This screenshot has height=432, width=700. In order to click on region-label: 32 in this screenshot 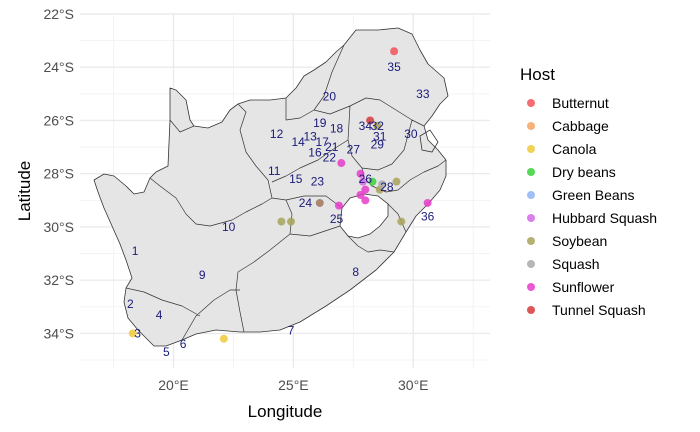, I will do `click(378, 126)`.